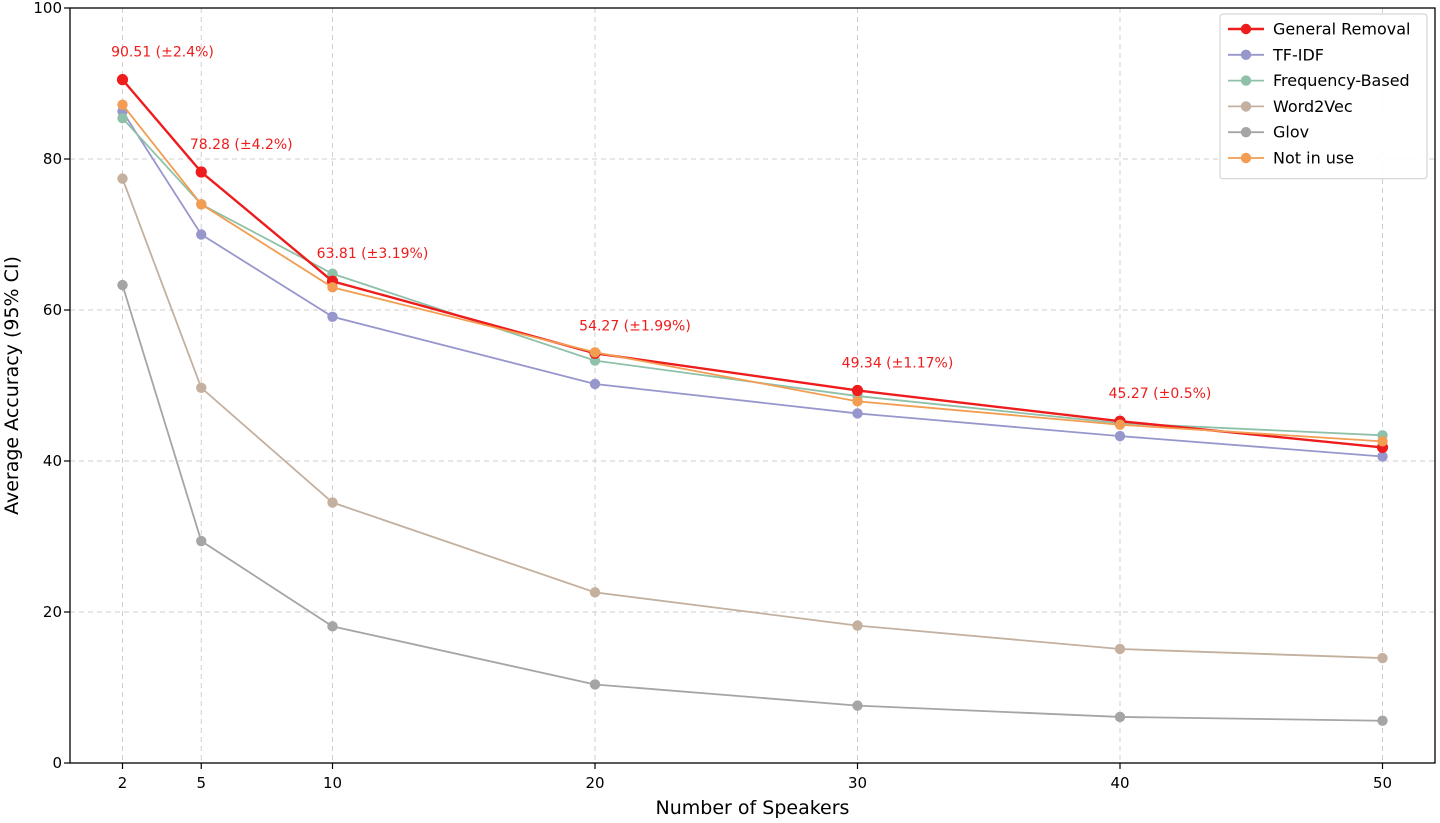  I want to click on annotation-5: 78.28 (±4.2%), so click(241, 145).